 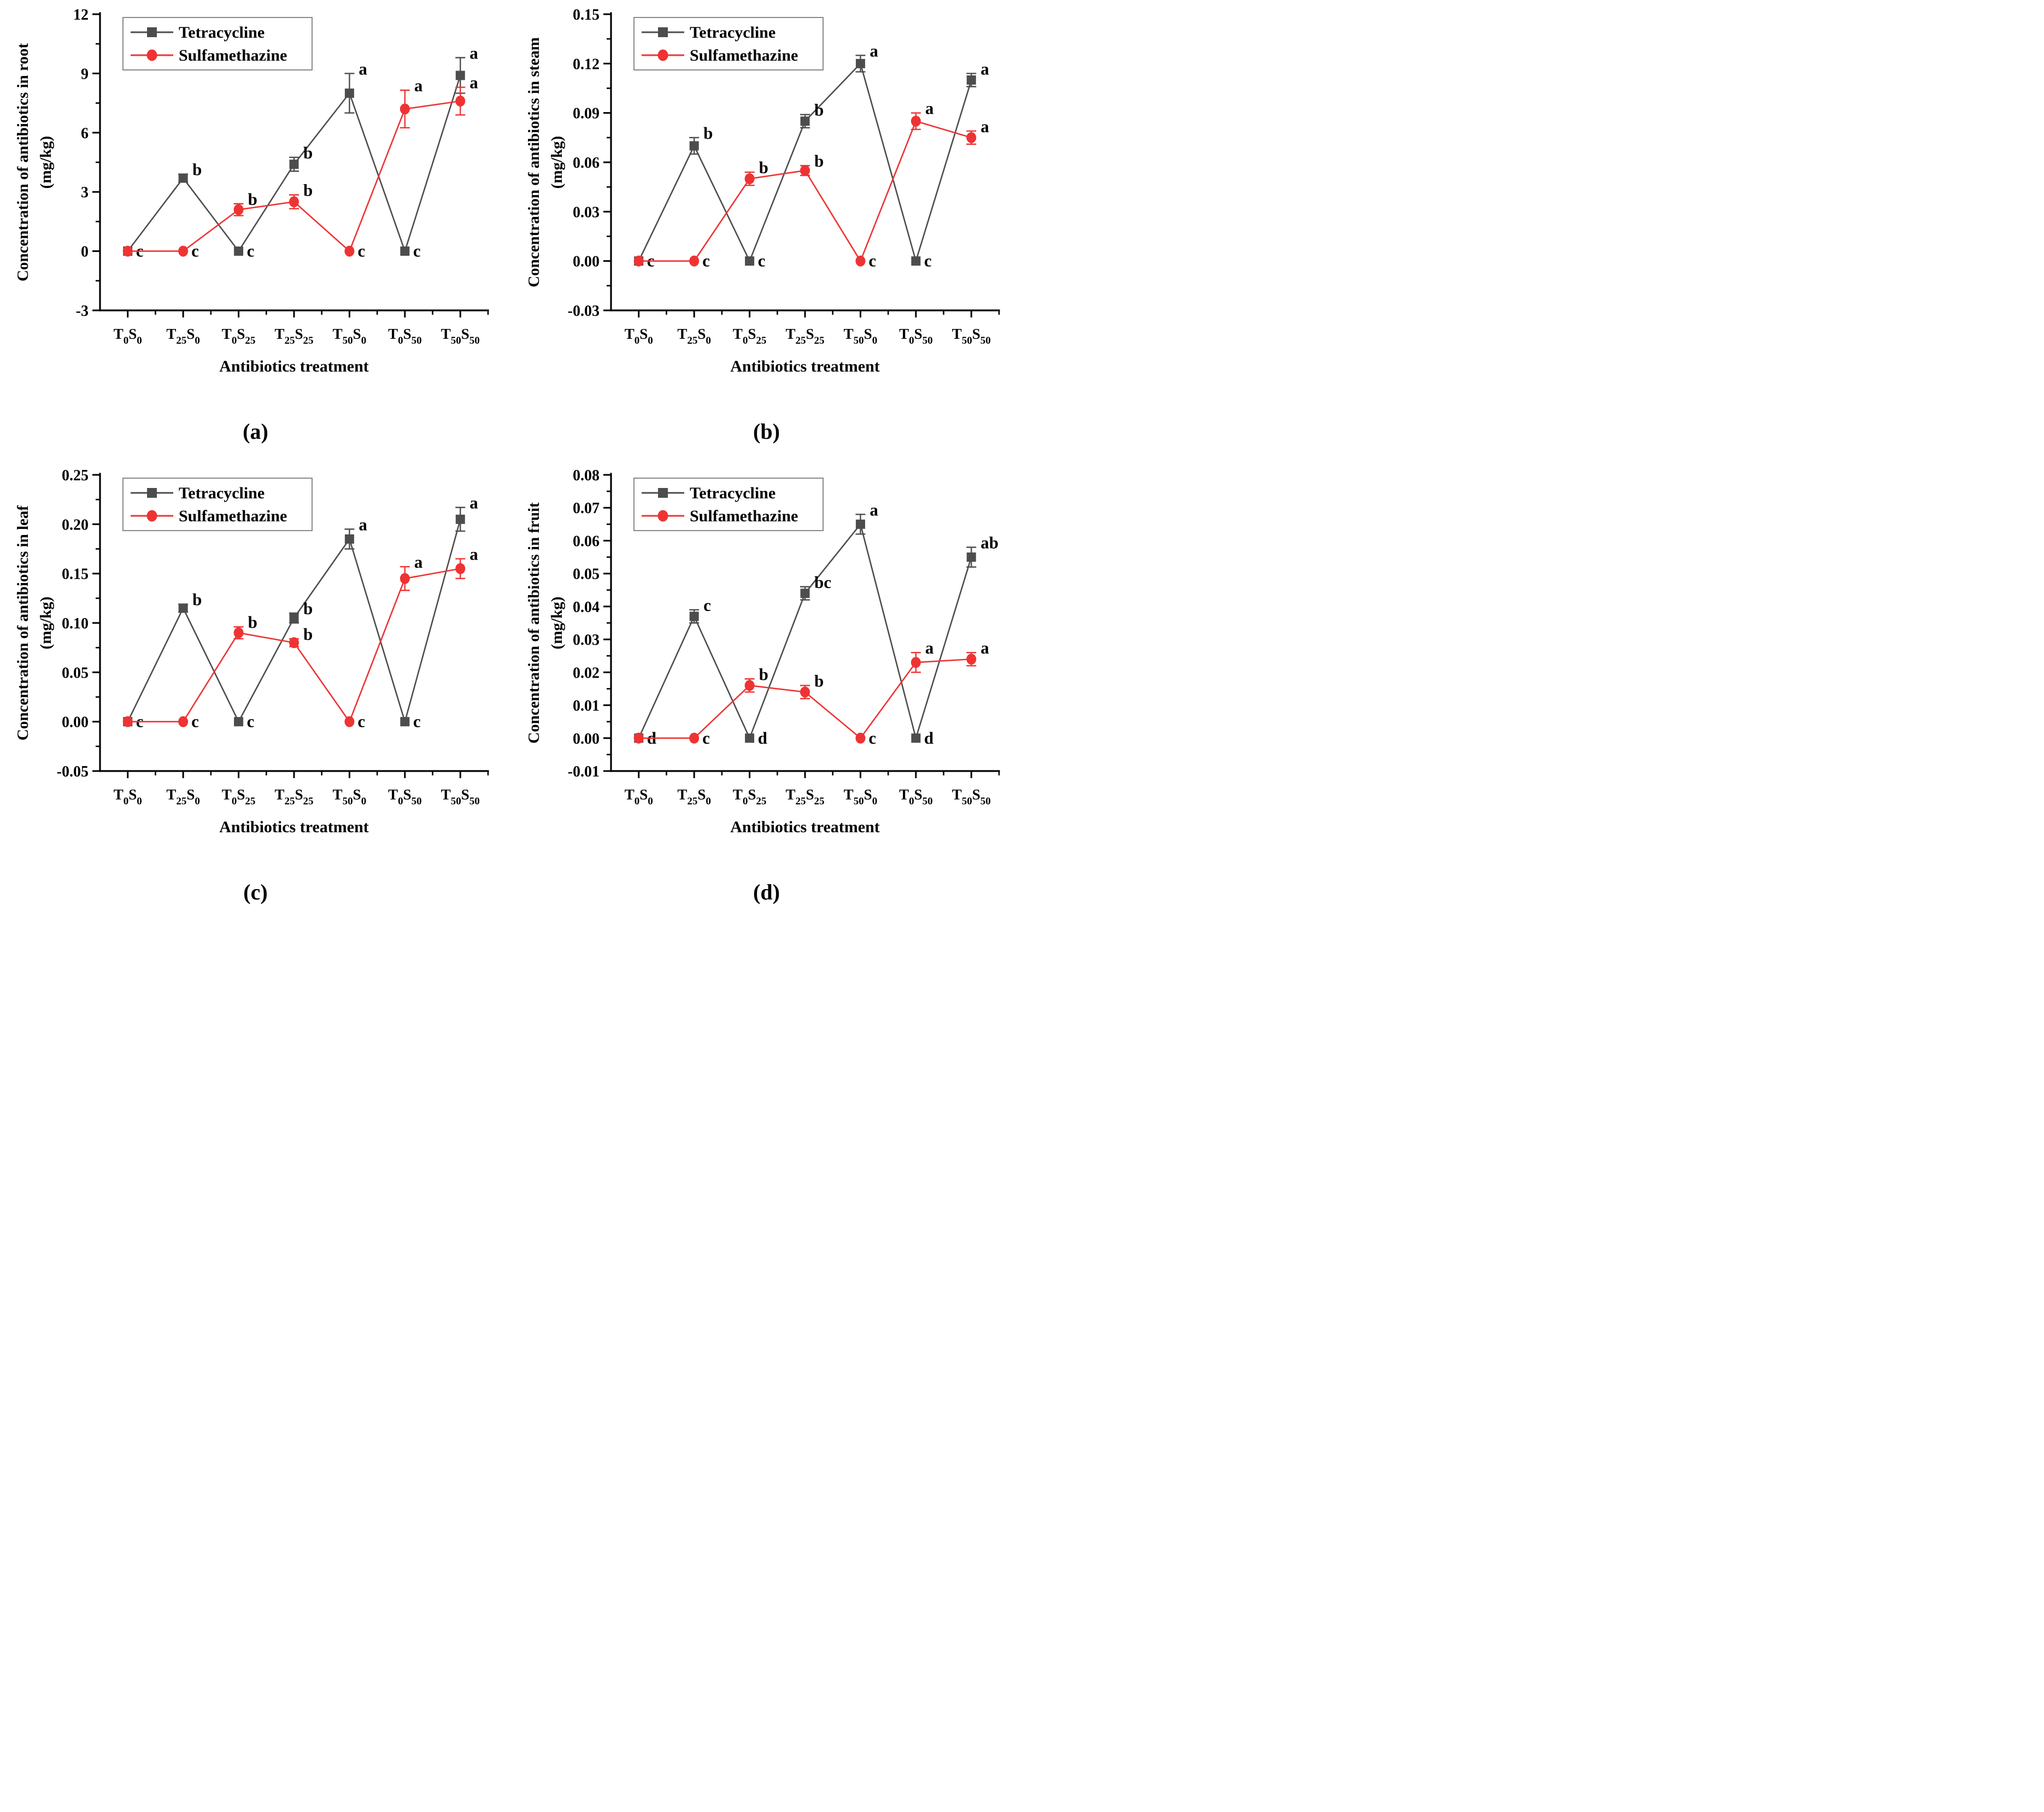 What do you see at coordinates (586, 64) in the screenshot?
I see `y-tick-label: 0.12` at bounding box center [586, 64].